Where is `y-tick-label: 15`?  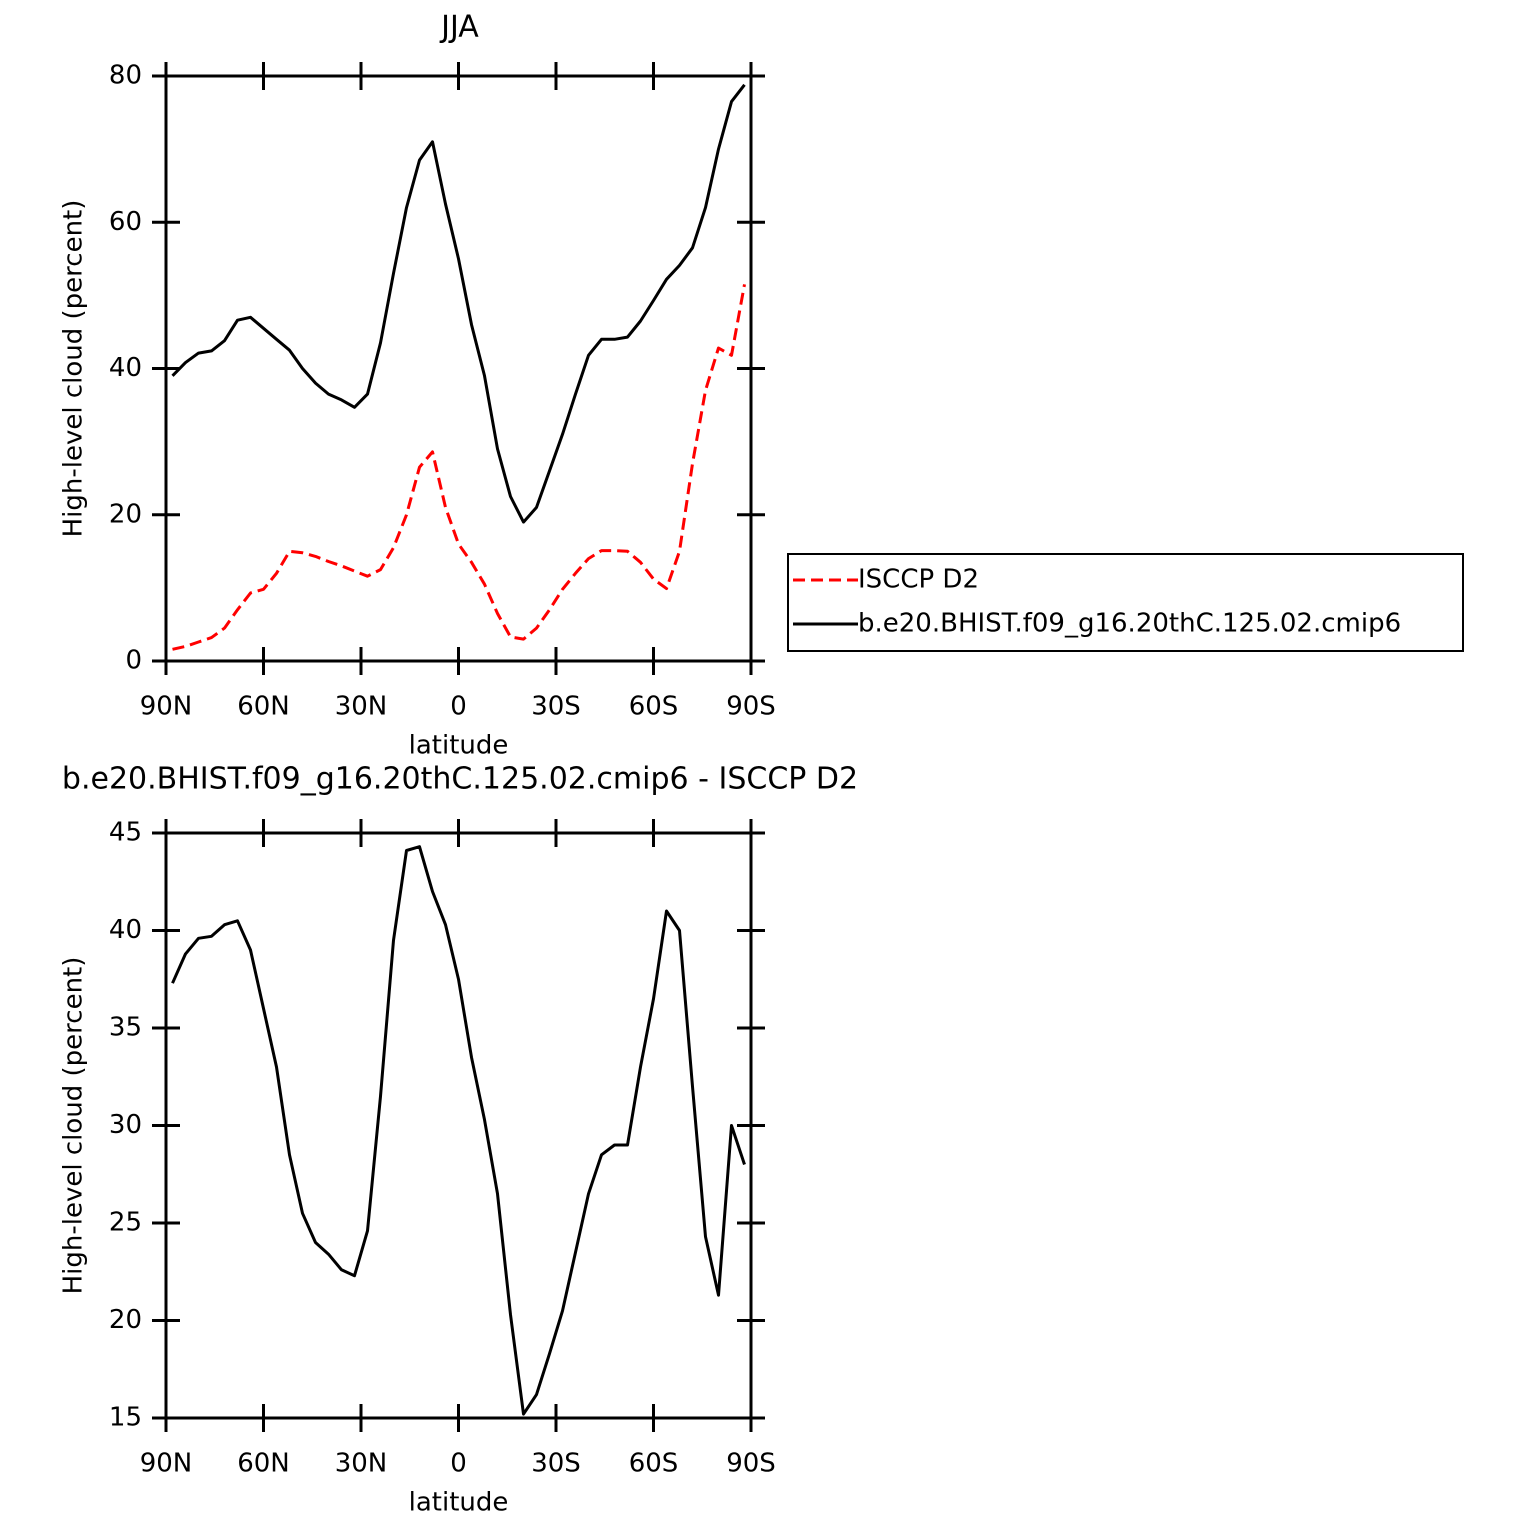
y-tick-label: 15 is located at coordinates (125, 1418).